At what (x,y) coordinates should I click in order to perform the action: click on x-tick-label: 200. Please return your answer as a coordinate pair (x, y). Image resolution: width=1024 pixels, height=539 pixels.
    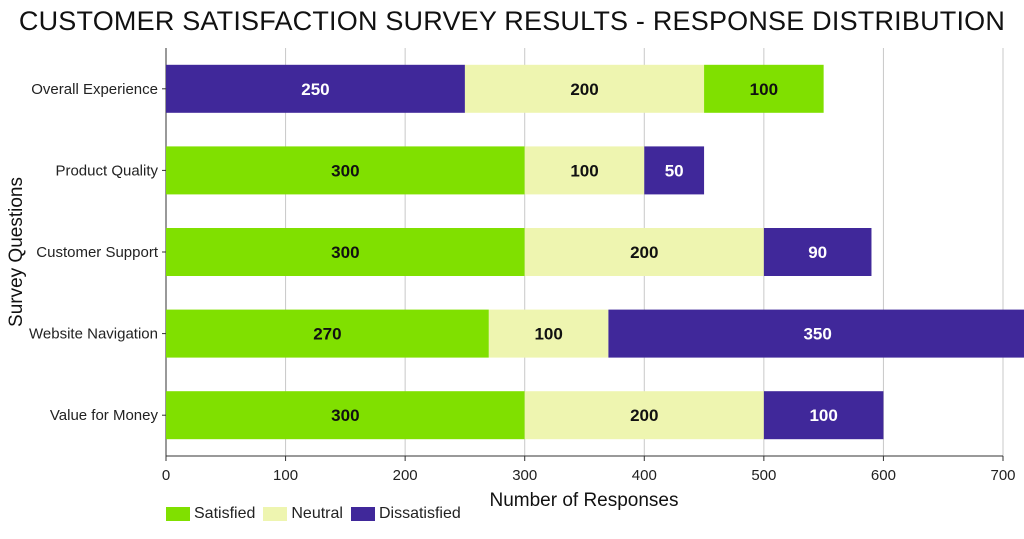
    Looking at the image, I should click on (405, 475).